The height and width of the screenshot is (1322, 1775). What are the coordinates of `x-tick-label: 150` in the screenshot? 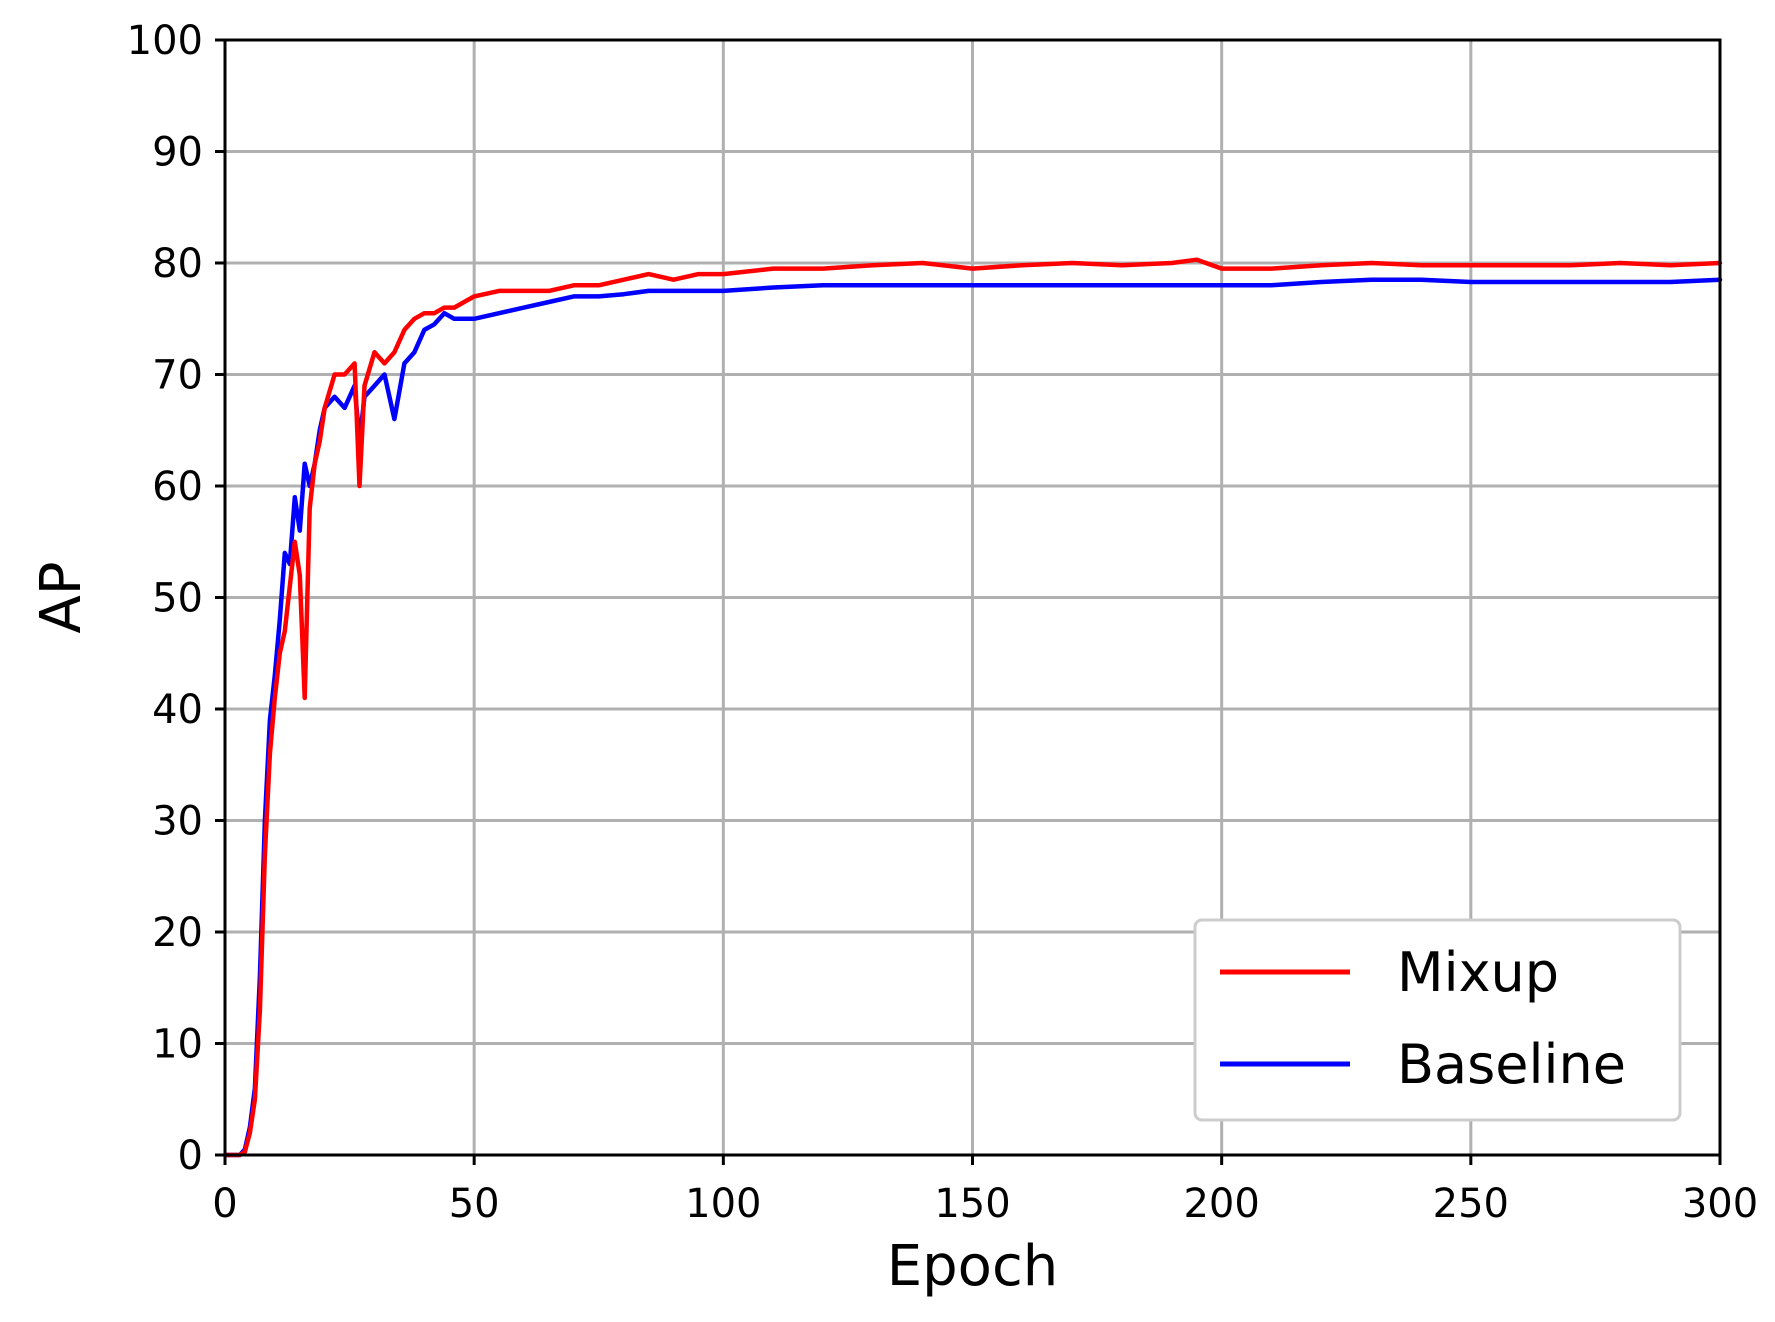 It's located at (972, 1204).